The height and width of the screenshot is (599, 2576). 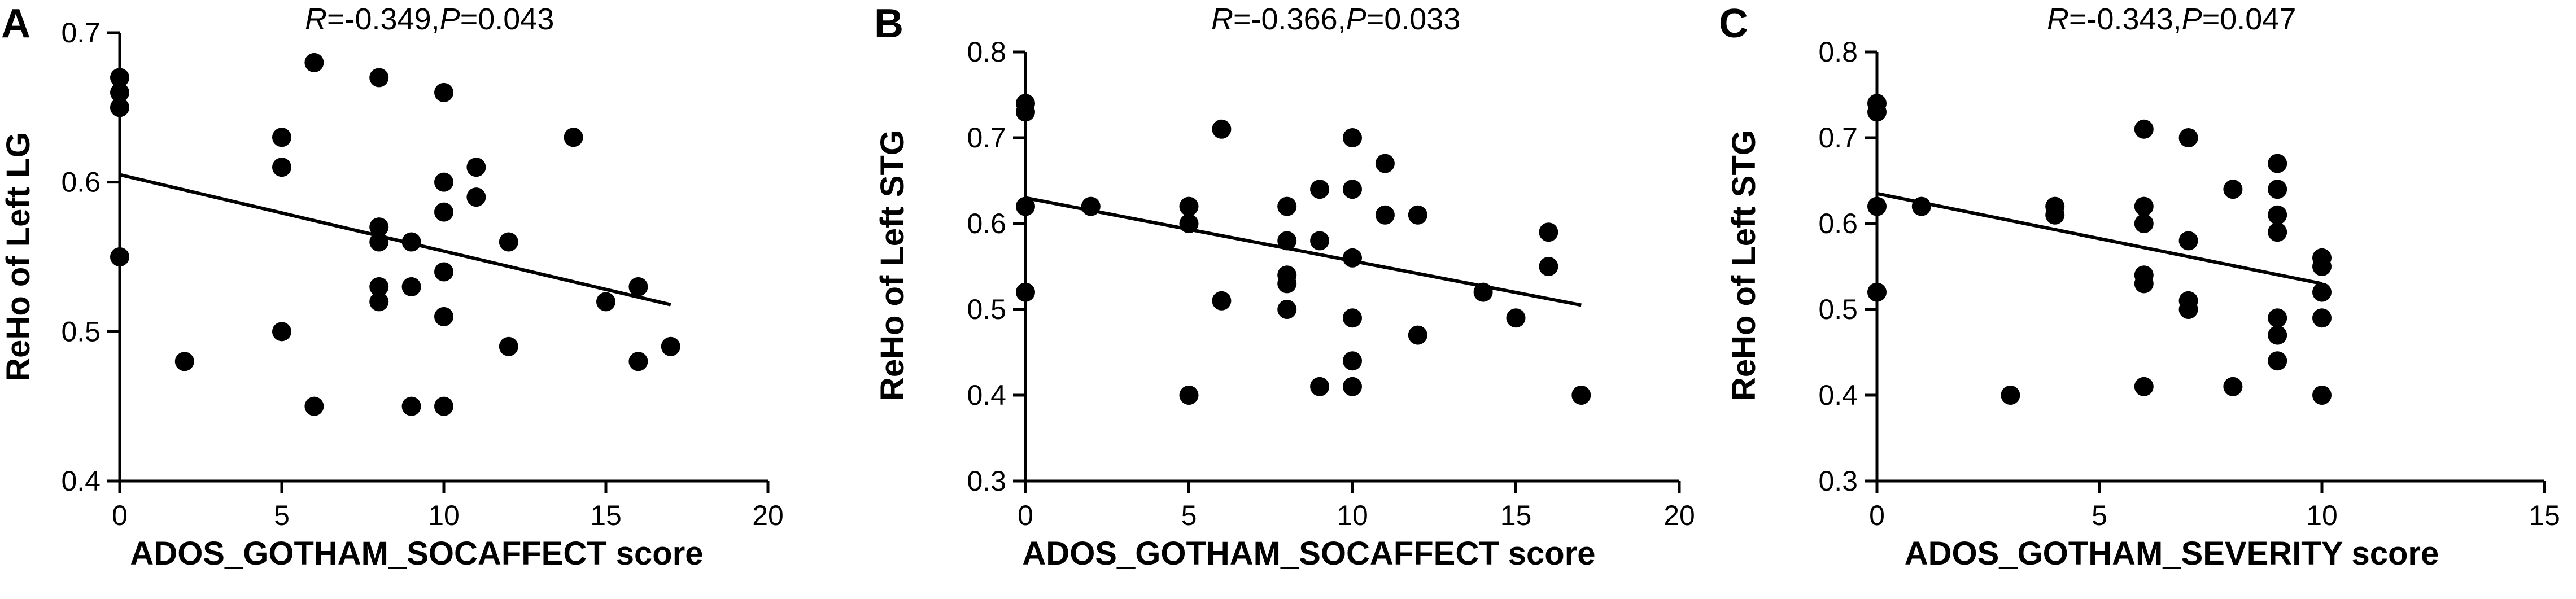 What do you see at coordinates (2249, 19) in the screenshot?
I see `p-value: =0.047` at bounding box center [2249, 19].